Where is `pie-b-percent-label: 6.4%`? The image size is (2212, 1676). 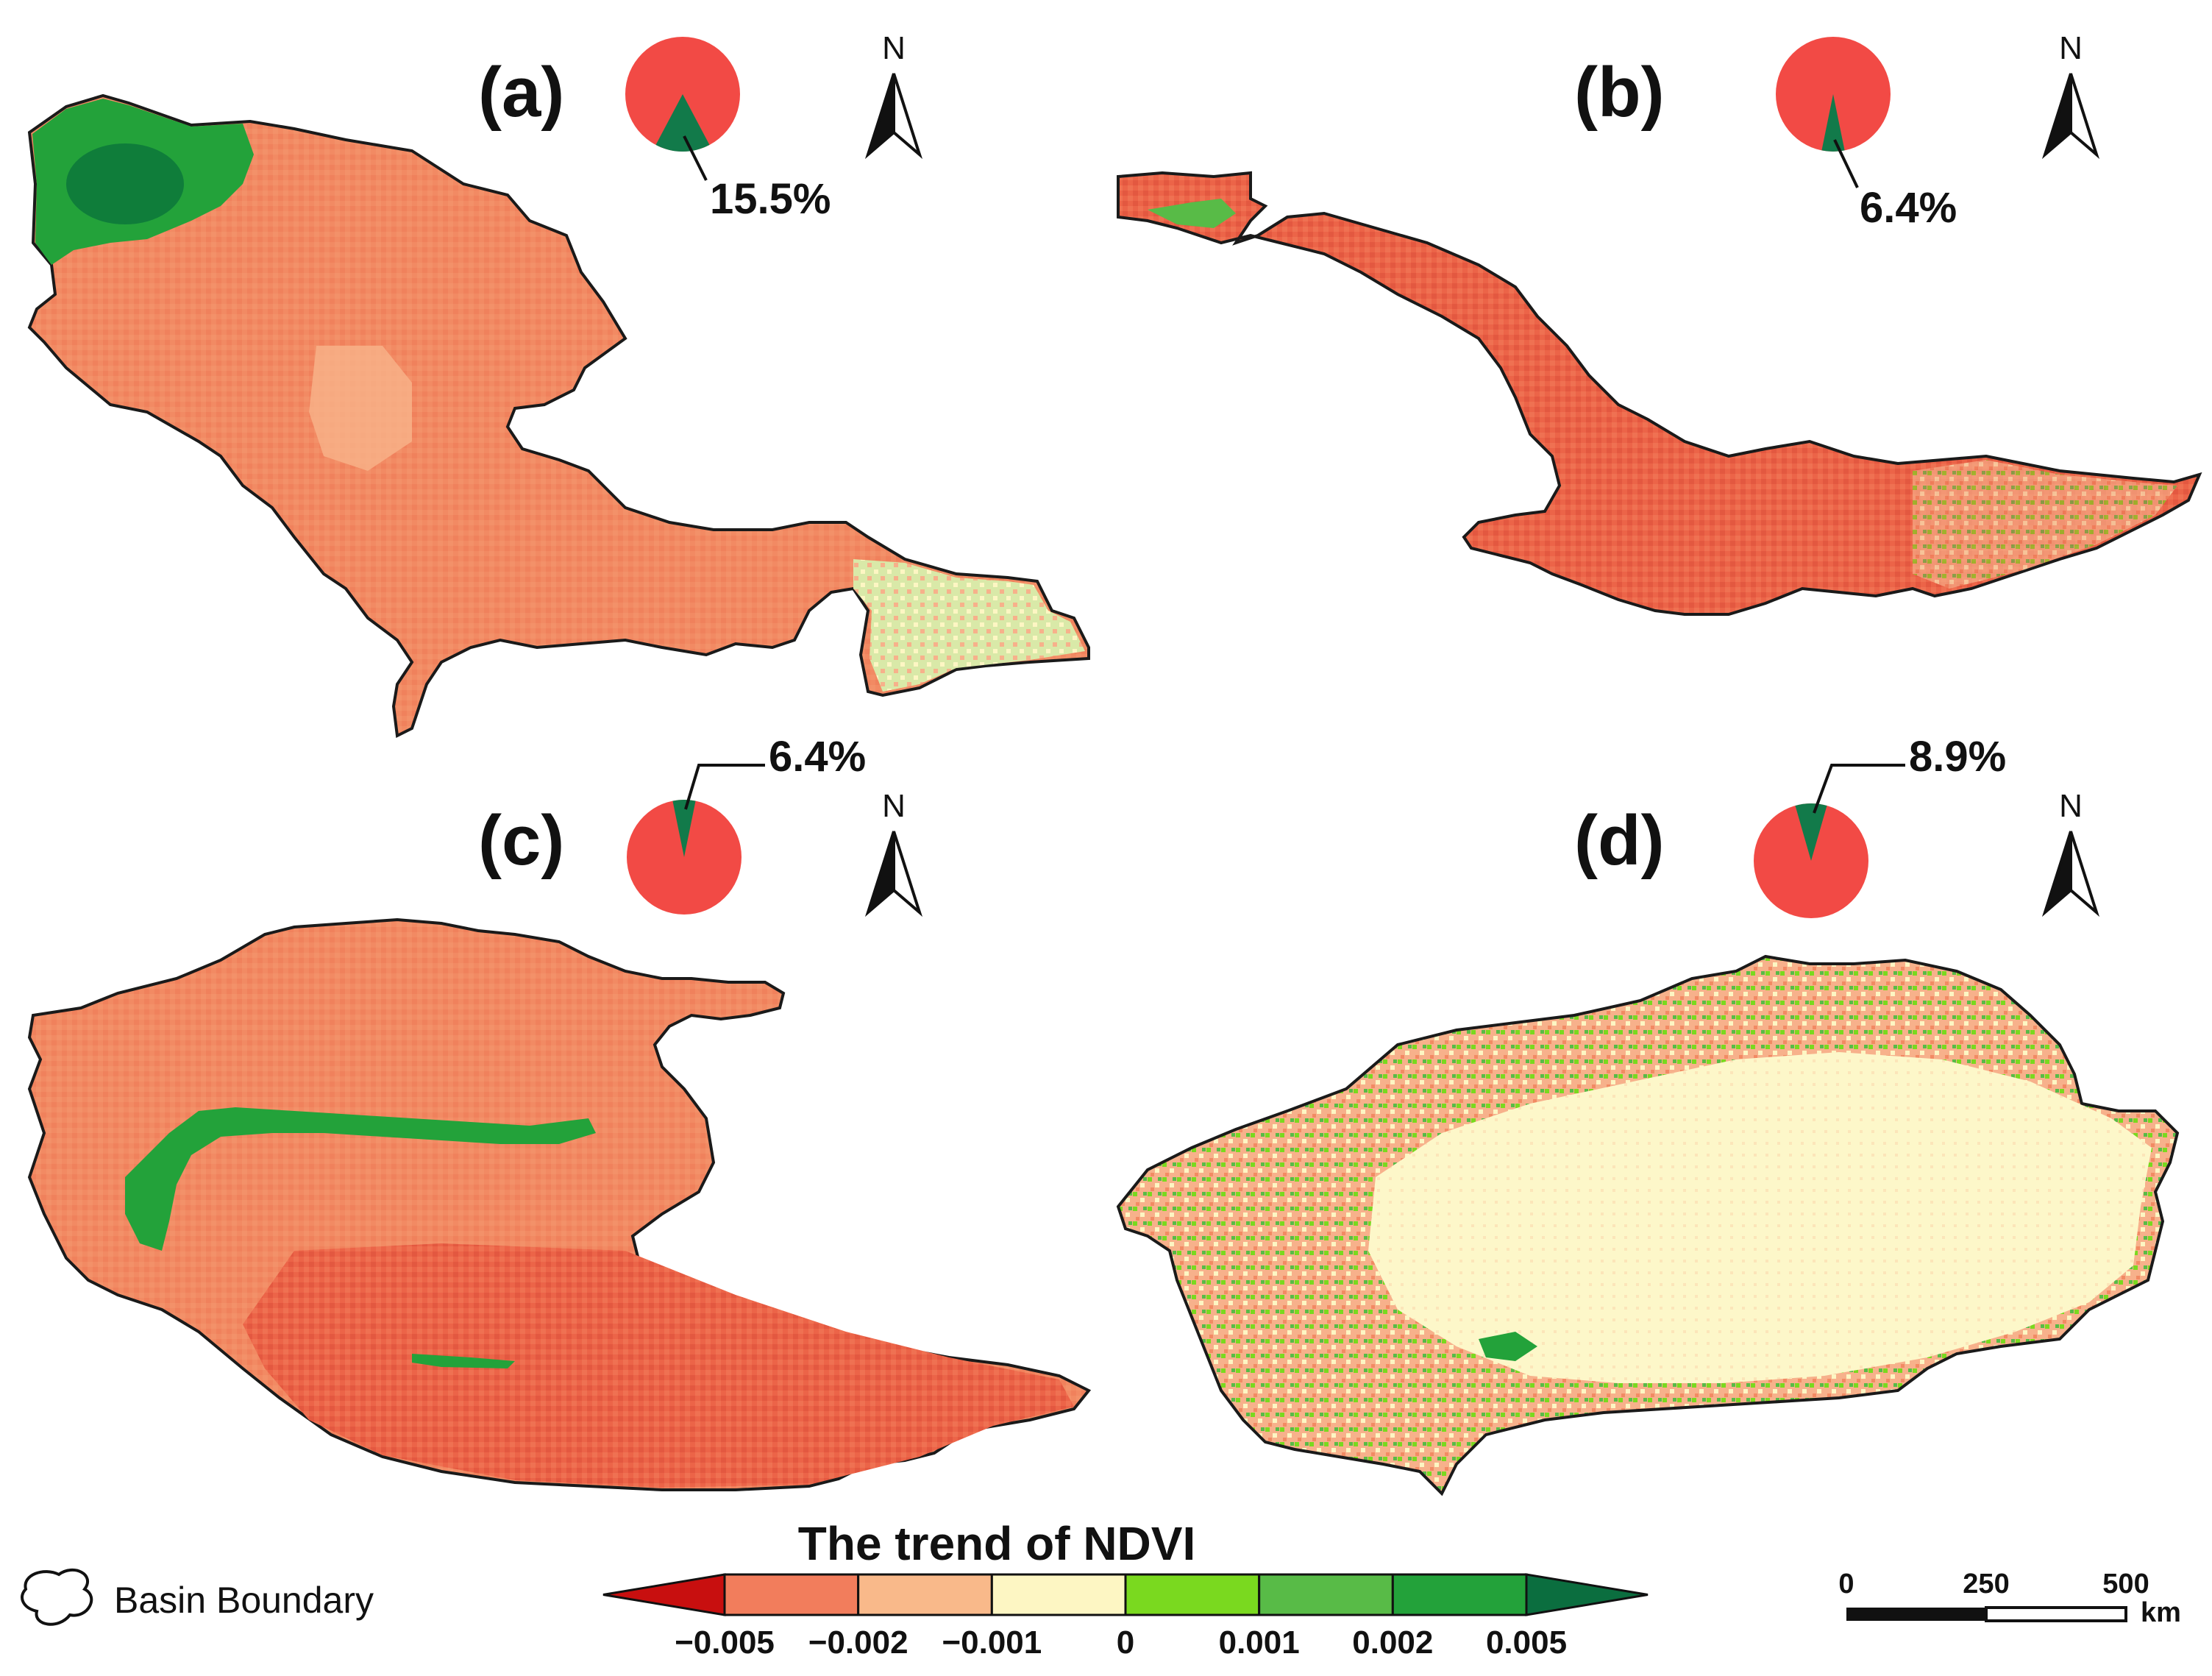
pie-b-percent-label: 6.4% is located at coordinates (1908, 208).